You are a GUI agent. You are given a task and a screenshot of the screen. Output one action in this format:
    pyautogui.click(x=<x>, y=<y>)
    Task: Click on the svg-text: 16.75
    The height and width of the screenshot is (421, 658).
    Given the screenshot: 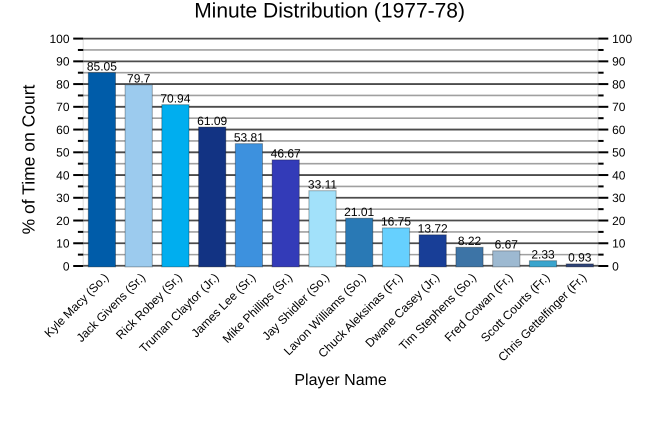 What is the action you would take?
    pyautogui.click(x=396, y=222)
    